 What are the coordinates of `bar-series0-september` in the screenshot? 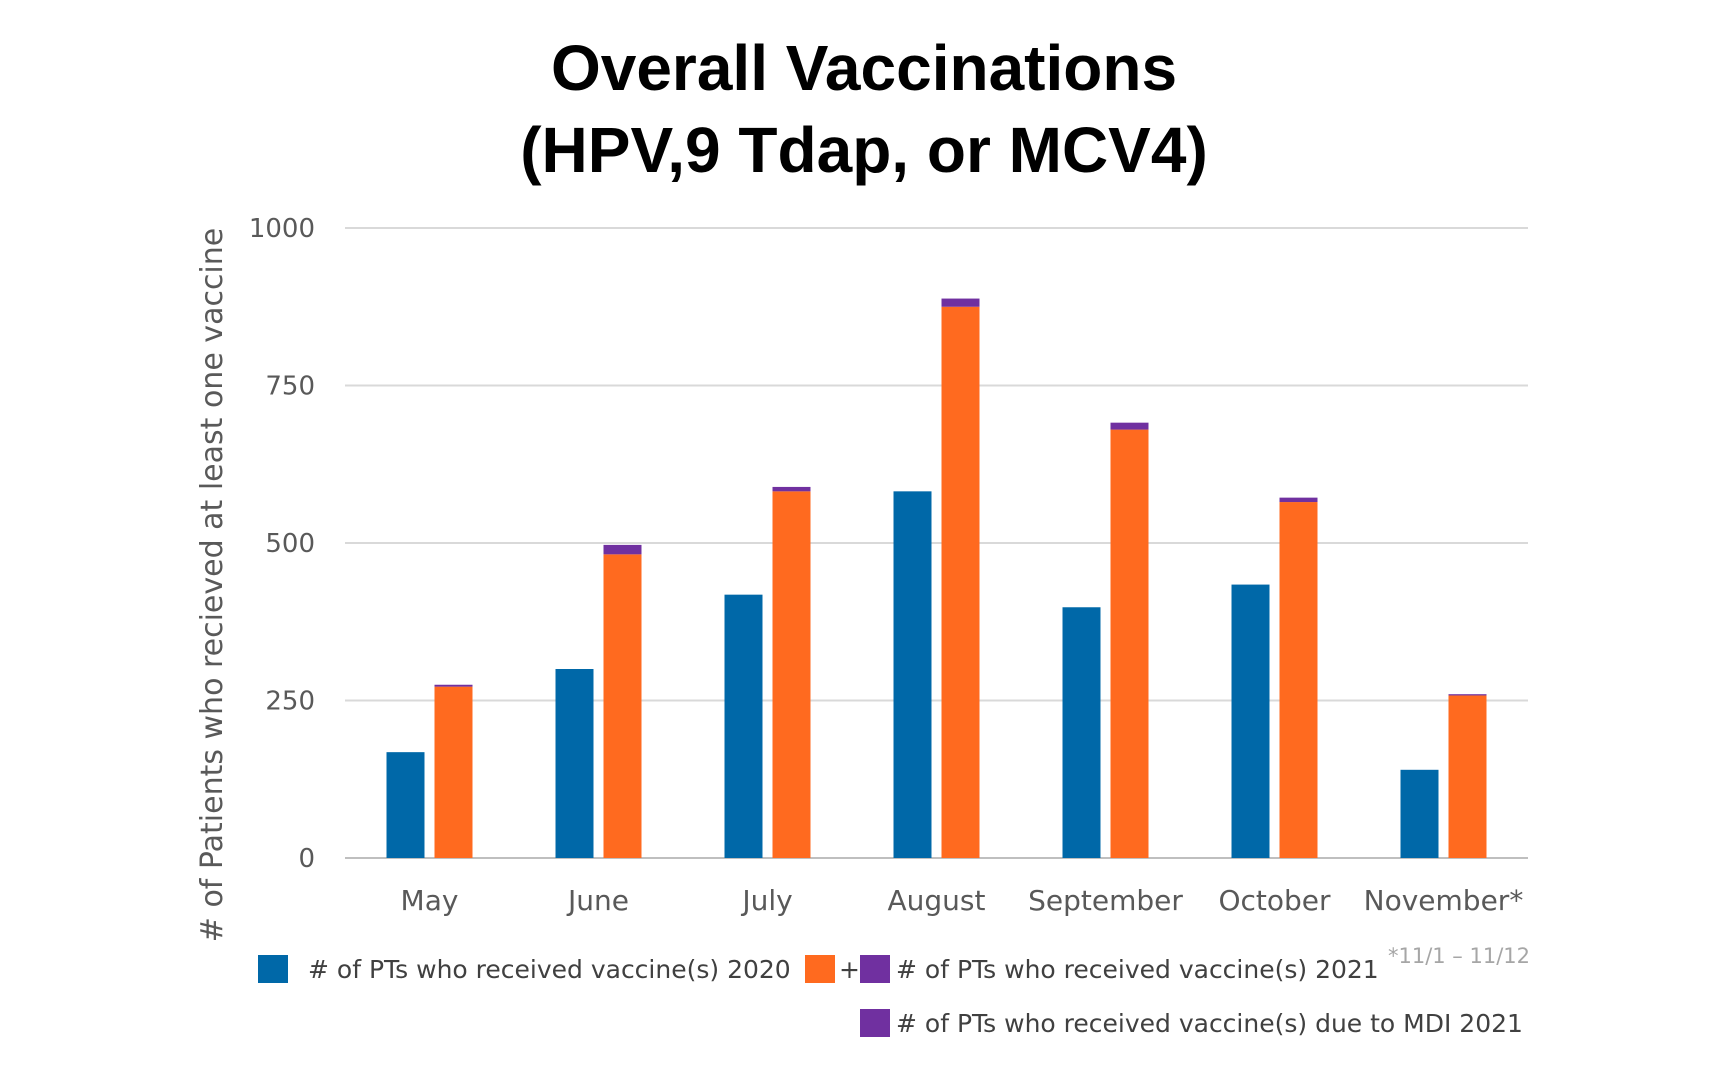 It's located at (1081, 732).